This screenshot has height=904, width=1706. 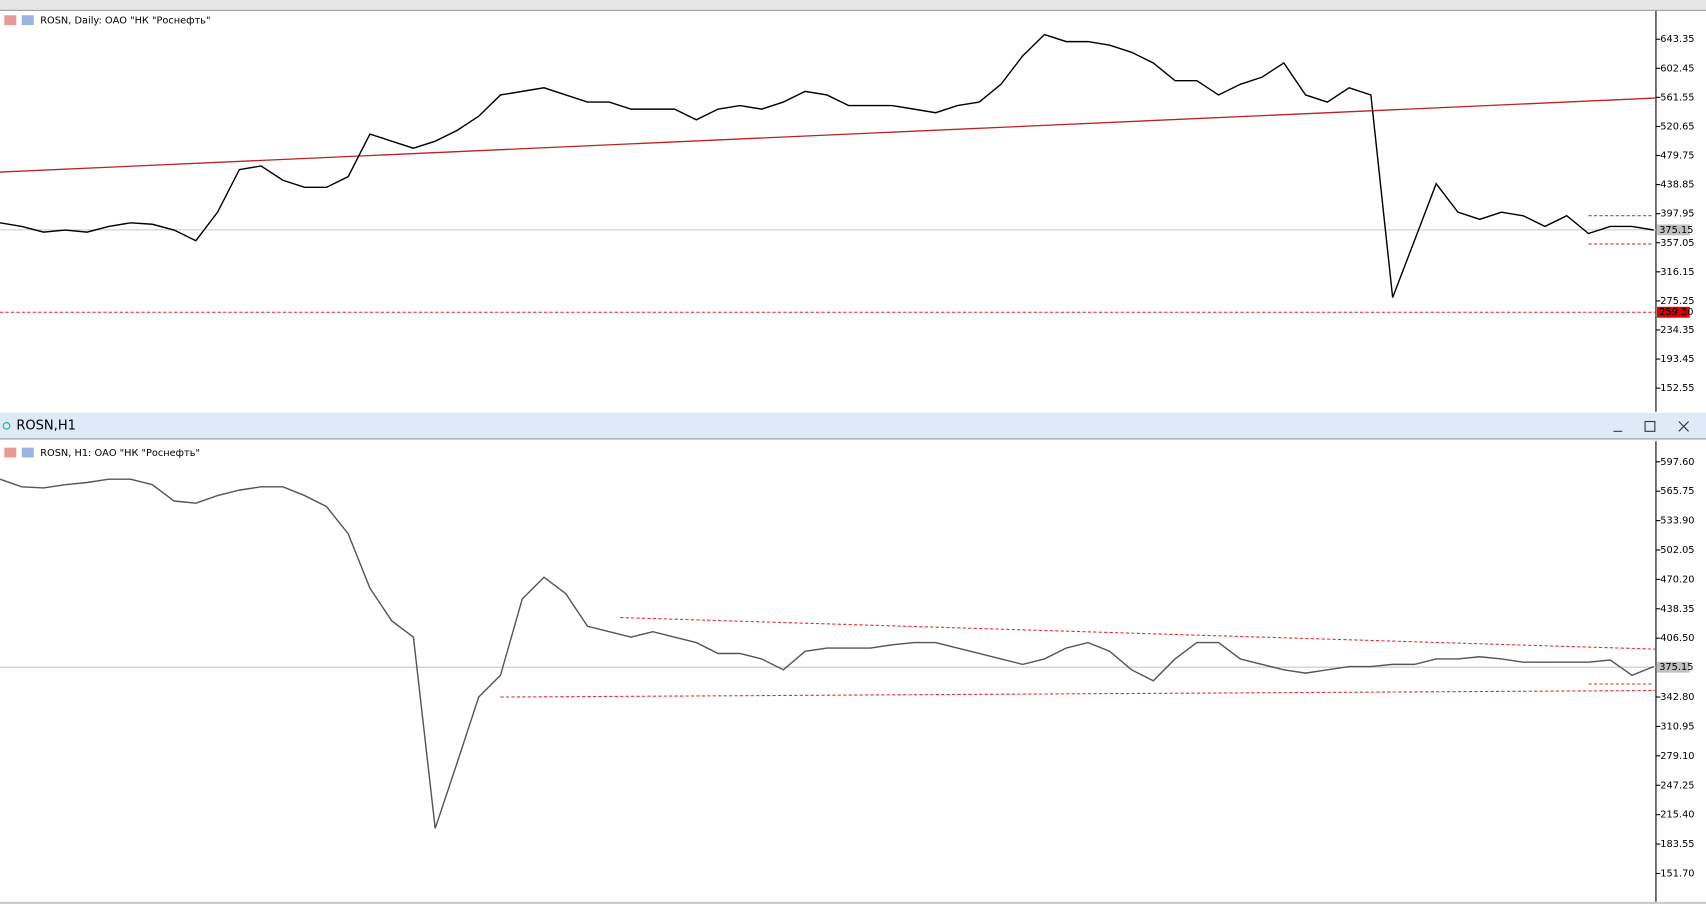 What do you see at coordinates (853, 425) in the screenshot?
I see `window-title-bar` at bounding box center [853, 425].